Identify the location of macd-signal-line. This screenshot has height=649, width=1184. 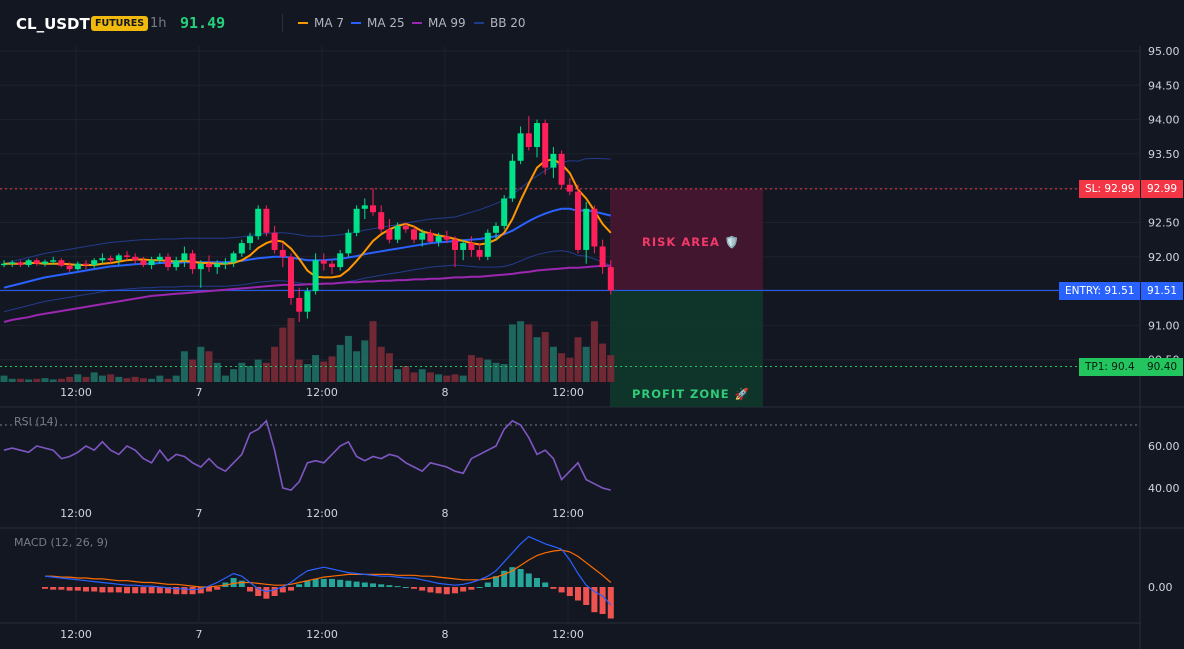
(328, 568).